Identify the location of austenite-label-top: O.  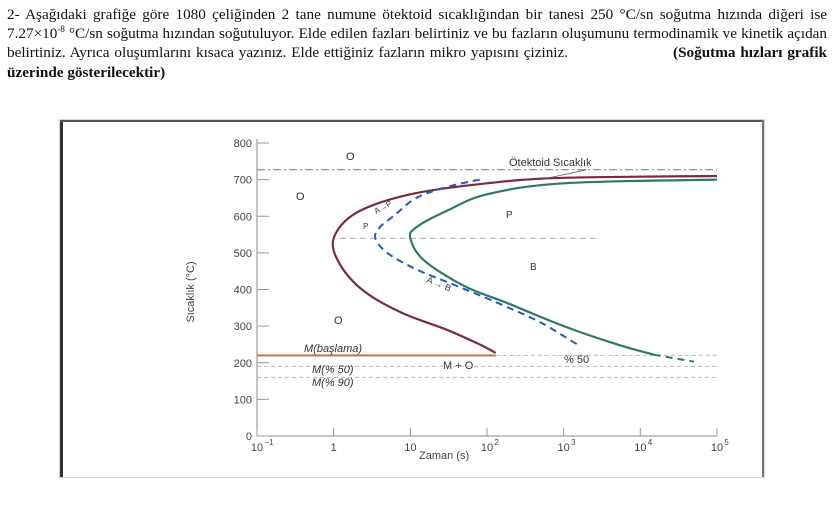
(350, 157).